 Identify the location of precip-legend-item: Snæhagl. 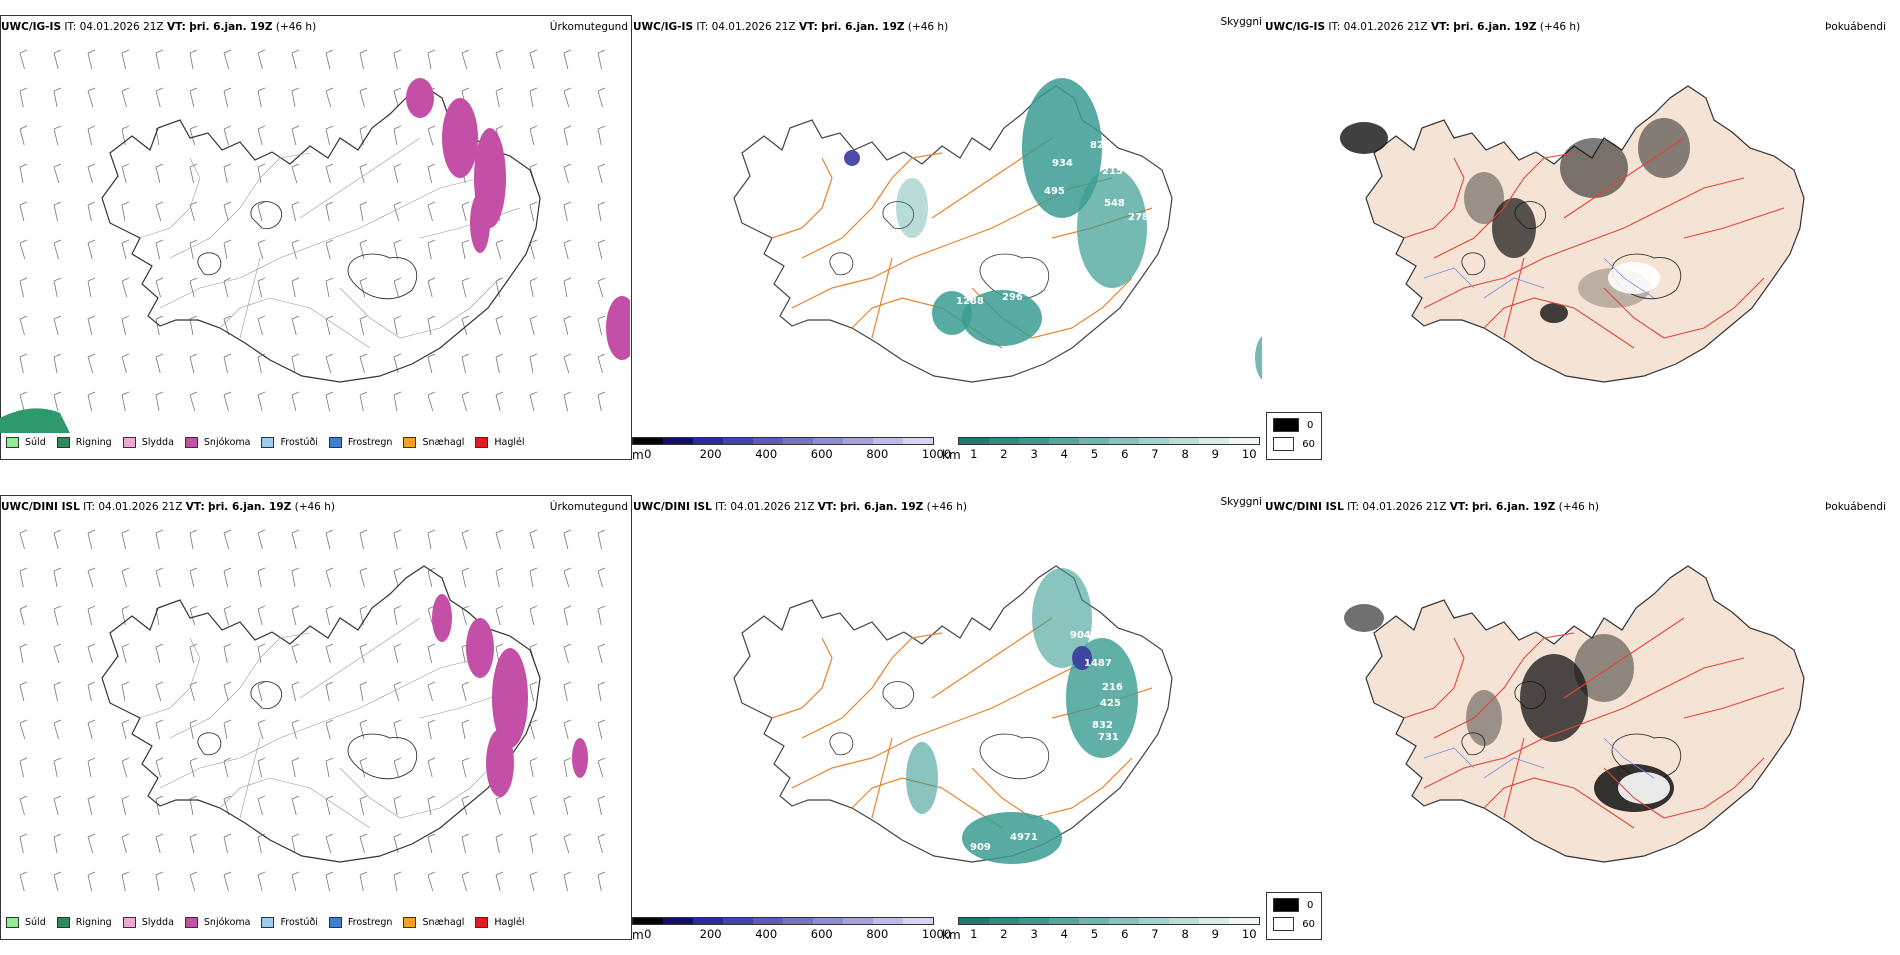
(433, 442).